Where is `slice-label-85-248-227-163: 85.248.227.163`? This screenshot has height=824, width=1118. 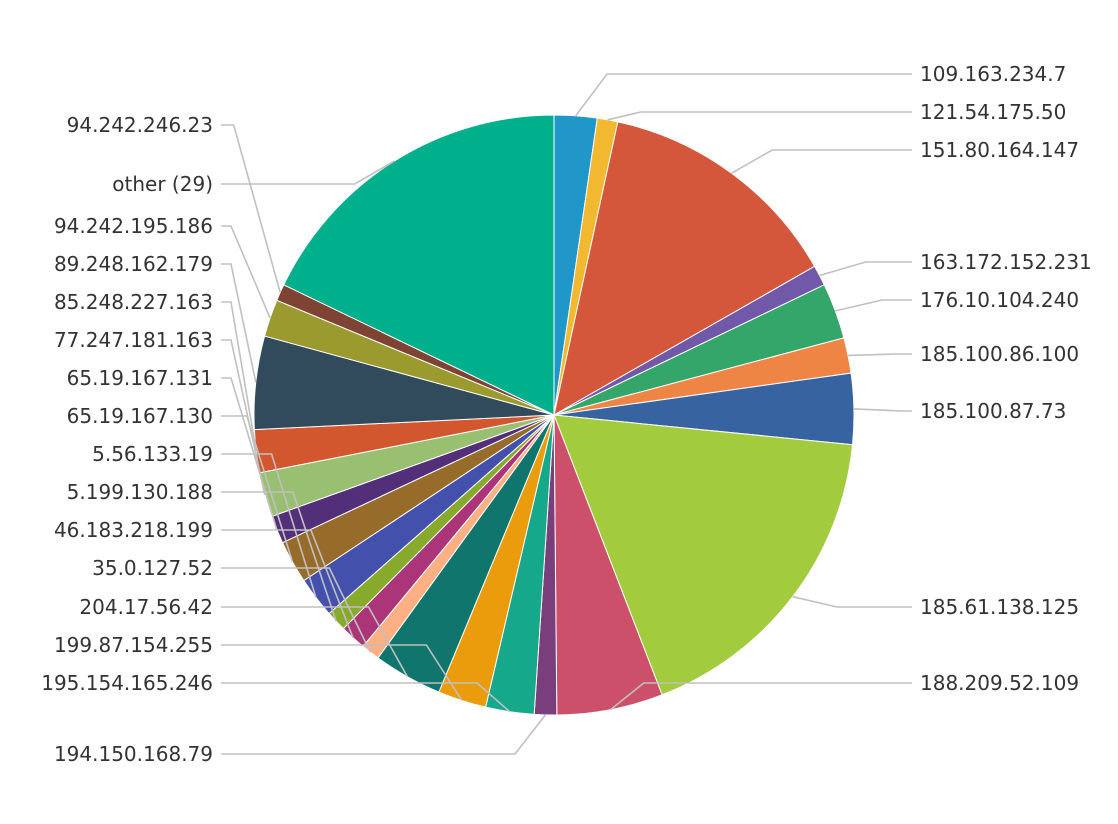 slice-label-85-248-227-163: 85.248.227.163 is located at coordinates (133, 302).